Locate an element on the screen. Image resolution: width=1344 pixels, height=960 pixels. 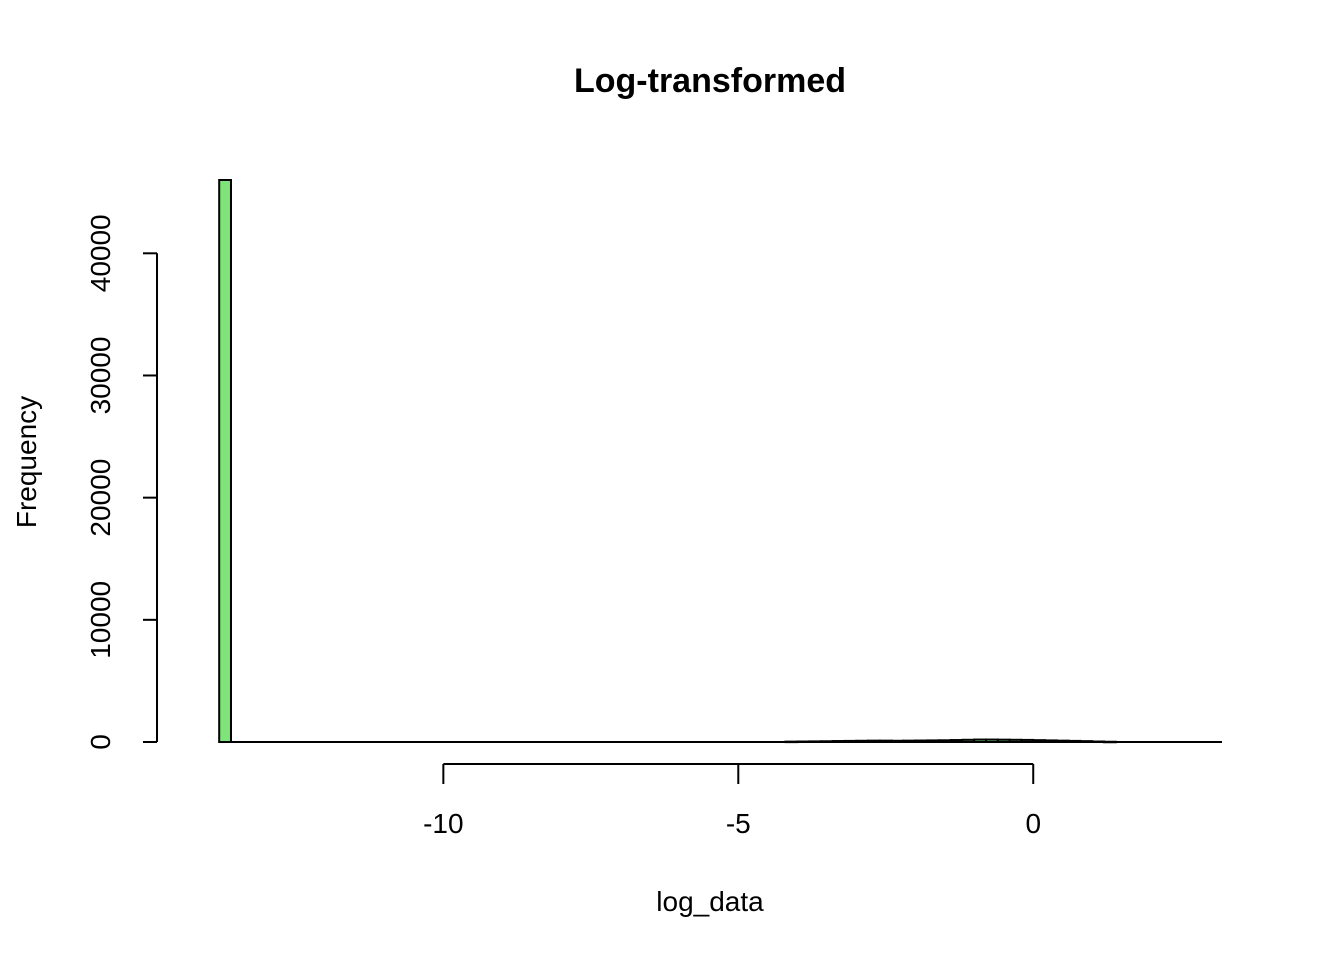
x-axis-label: log_data is located at coordinates (710, 901).